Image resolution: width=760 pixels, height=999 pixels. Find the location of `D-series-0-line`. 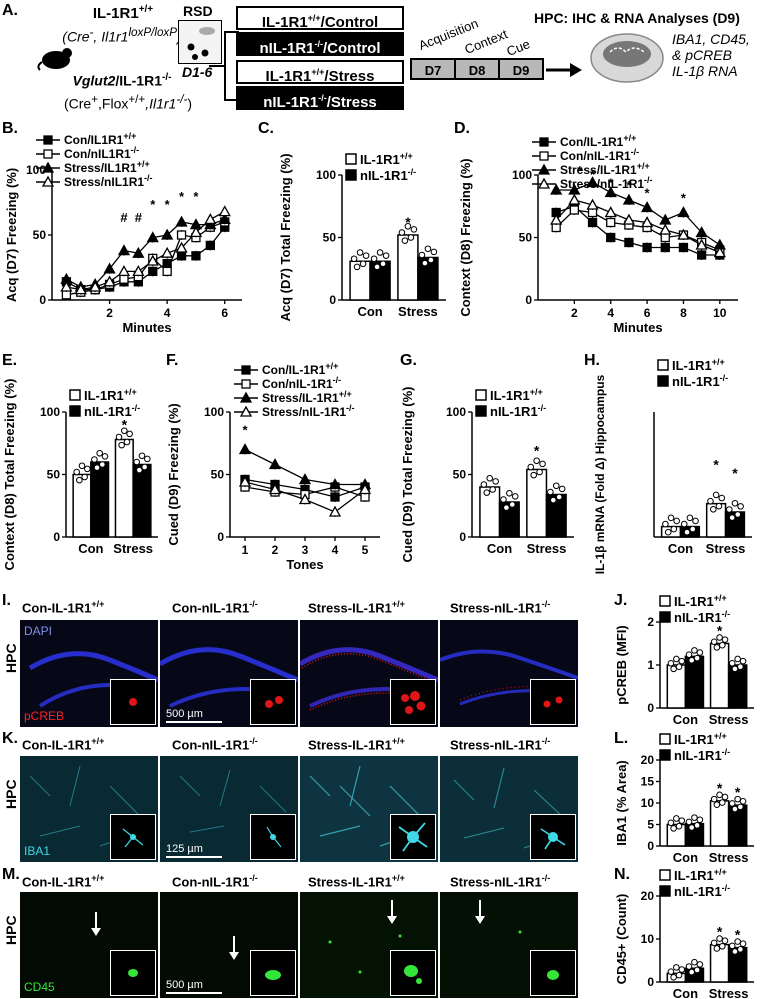

D-series-0-line is located at coordinates (637, 230).